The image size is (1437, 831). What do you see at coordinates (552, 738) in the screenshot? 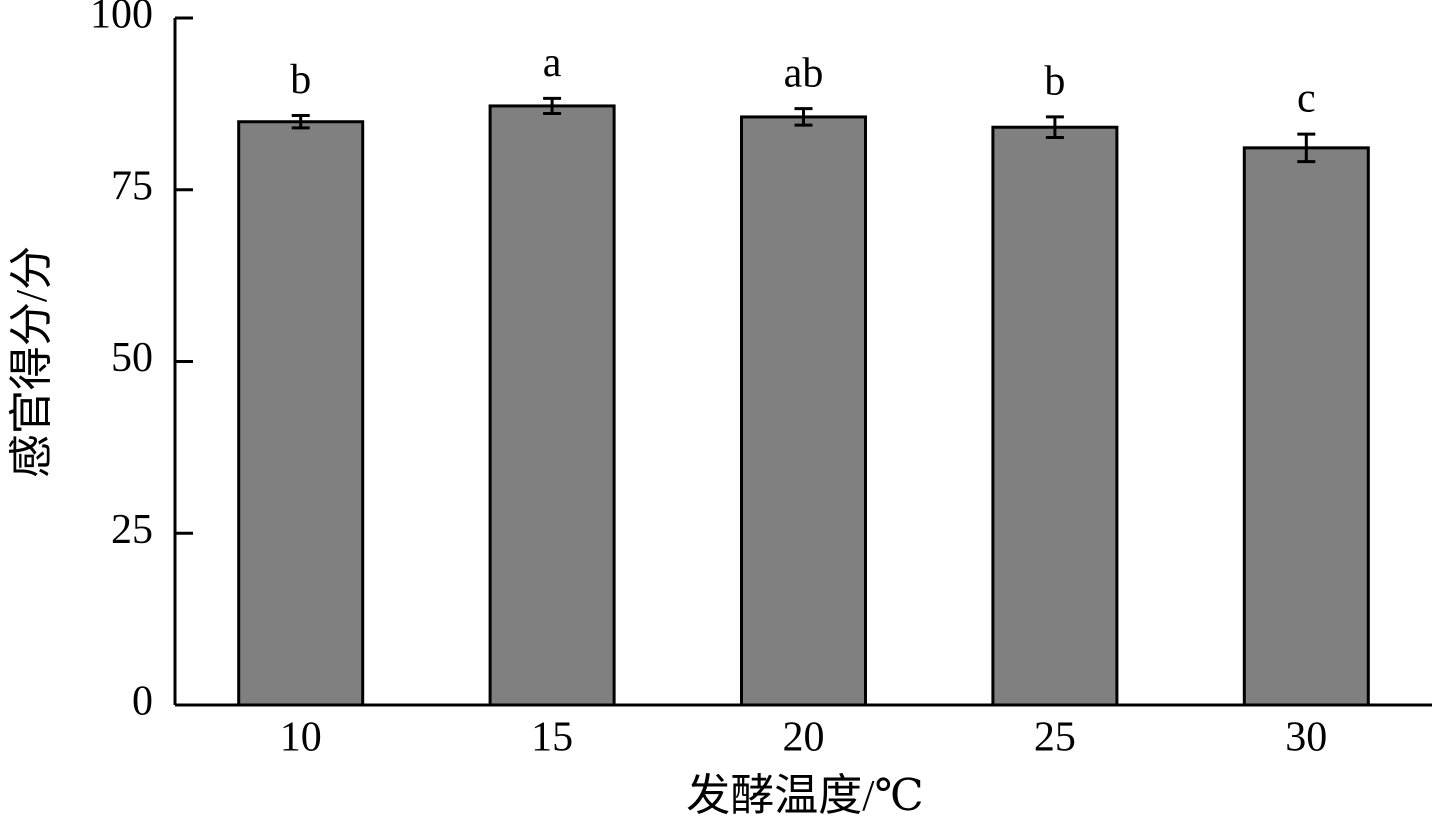
I see `x-tick-label: 15` at bounding box center [552, 738].